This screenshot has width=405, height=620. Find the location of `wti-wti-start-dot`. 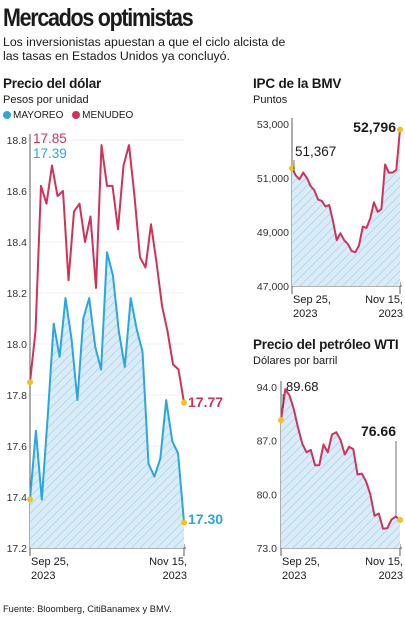

wti-wti-start-dot is located at coordinates (281, 420).